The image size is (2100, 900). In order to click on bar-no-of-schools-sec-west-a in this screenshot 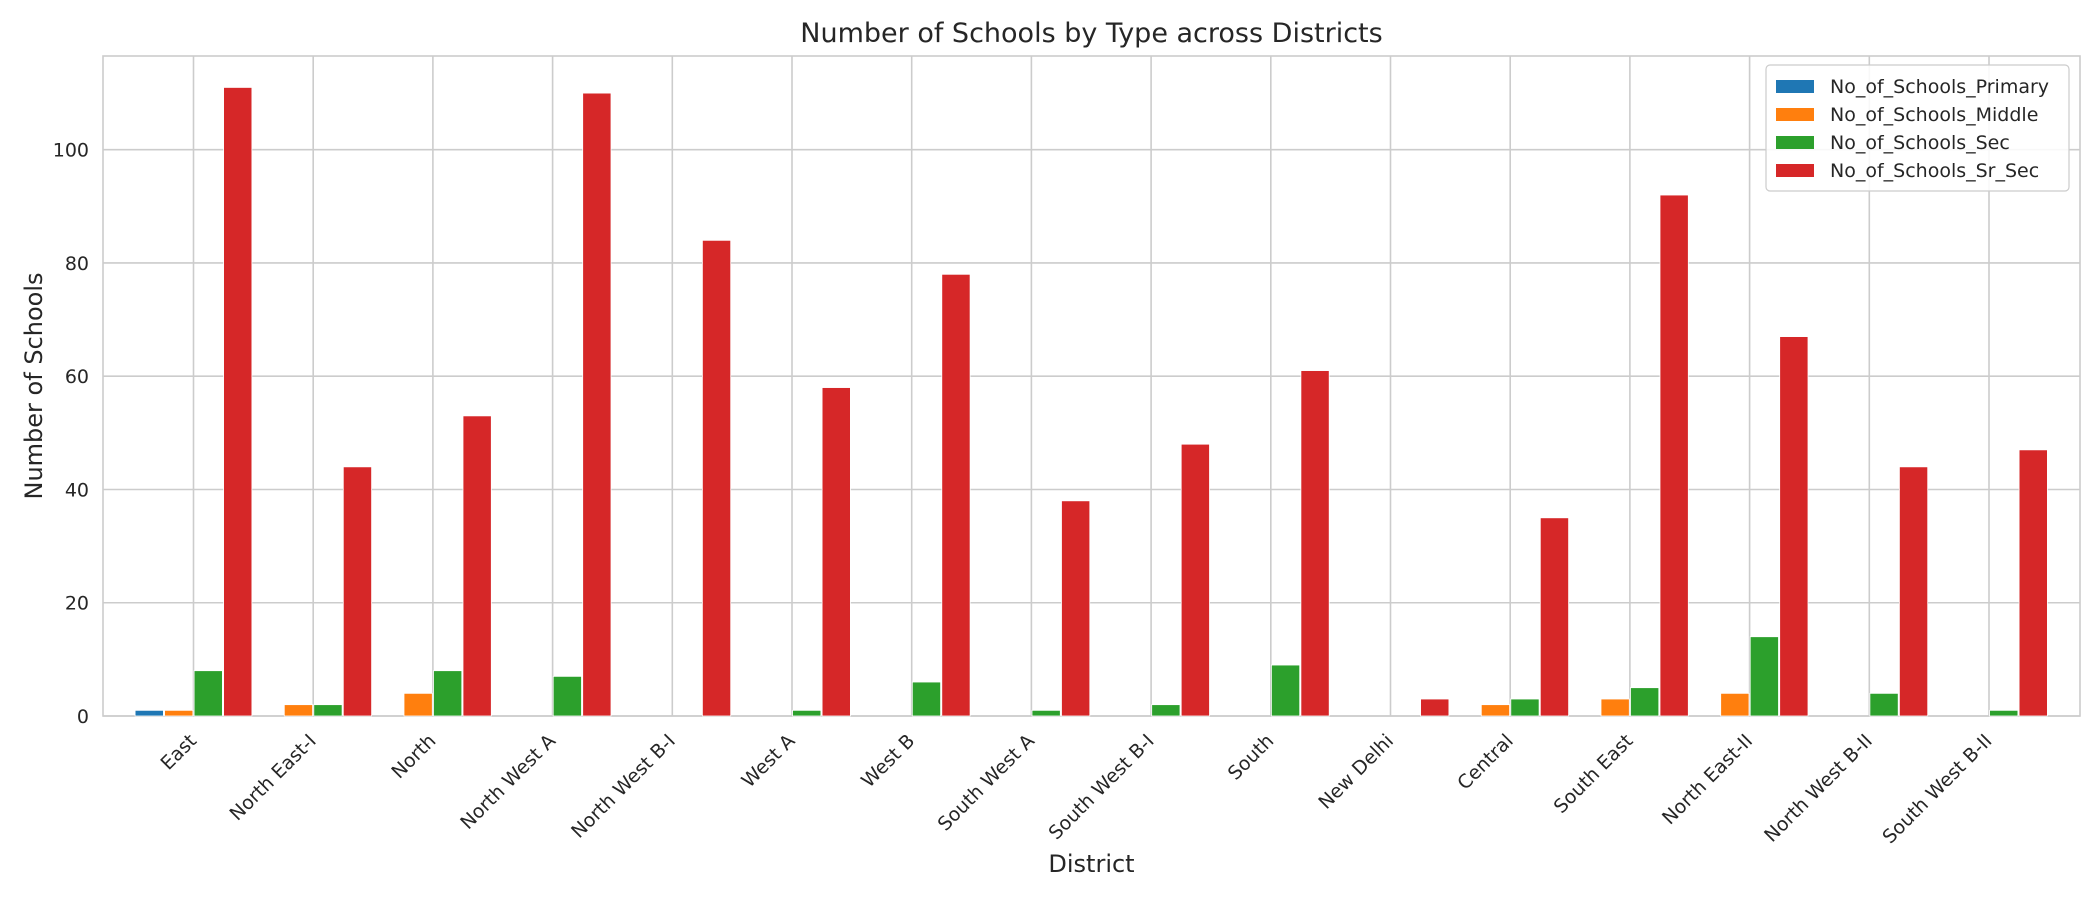, I will do `click(807, 713)`.